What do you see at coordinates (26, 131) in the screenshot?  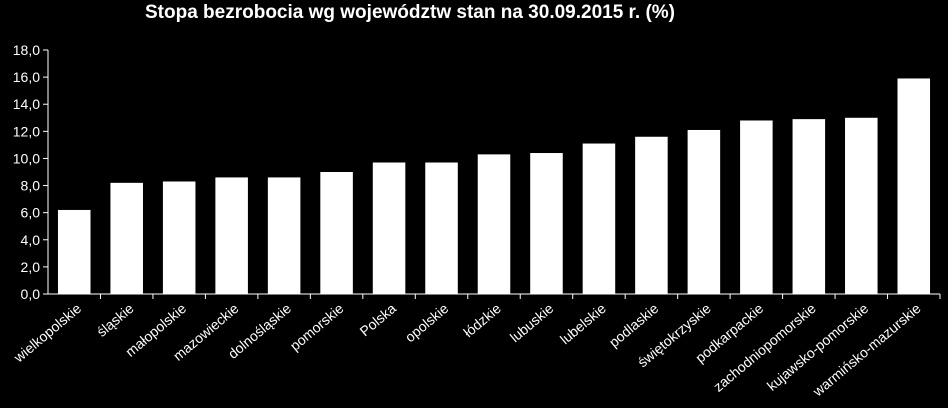 I see `y-tick-label: 12,0` at bounding box center [26, 131].